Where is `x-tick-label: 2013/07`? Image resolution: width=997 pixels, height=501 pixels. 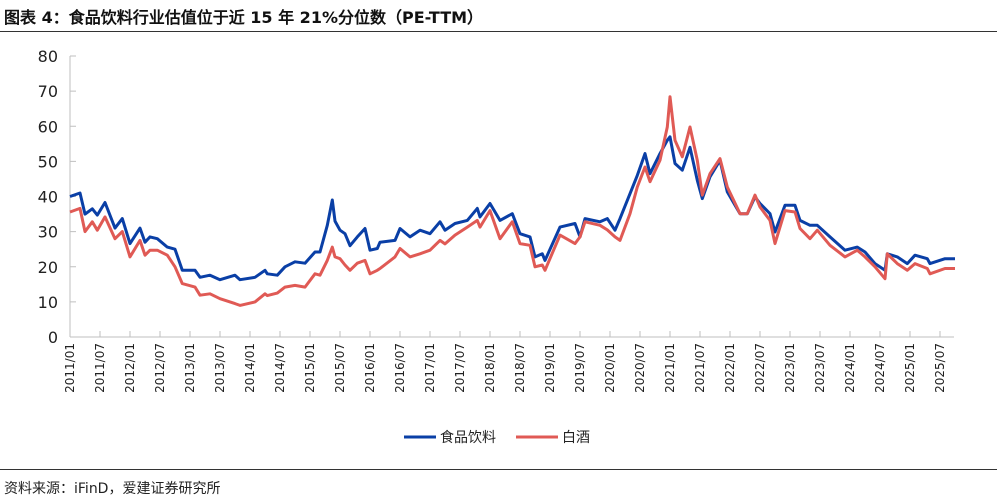
x-tick-label: 2013/07 is located at coordinates (220, 368).